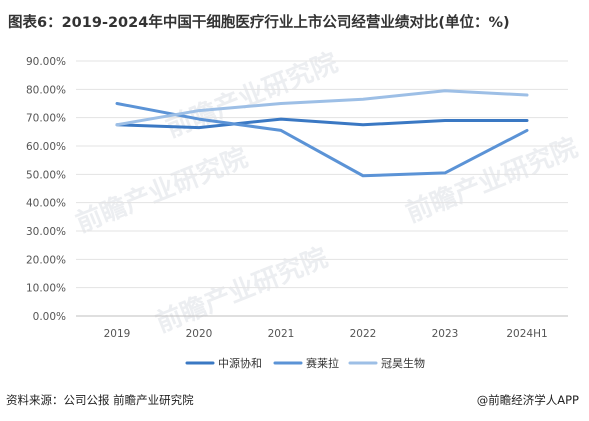  Describe the element at coordinates (363, 334) in the screenshot. I see `x-tick-label: 2022` at that location.